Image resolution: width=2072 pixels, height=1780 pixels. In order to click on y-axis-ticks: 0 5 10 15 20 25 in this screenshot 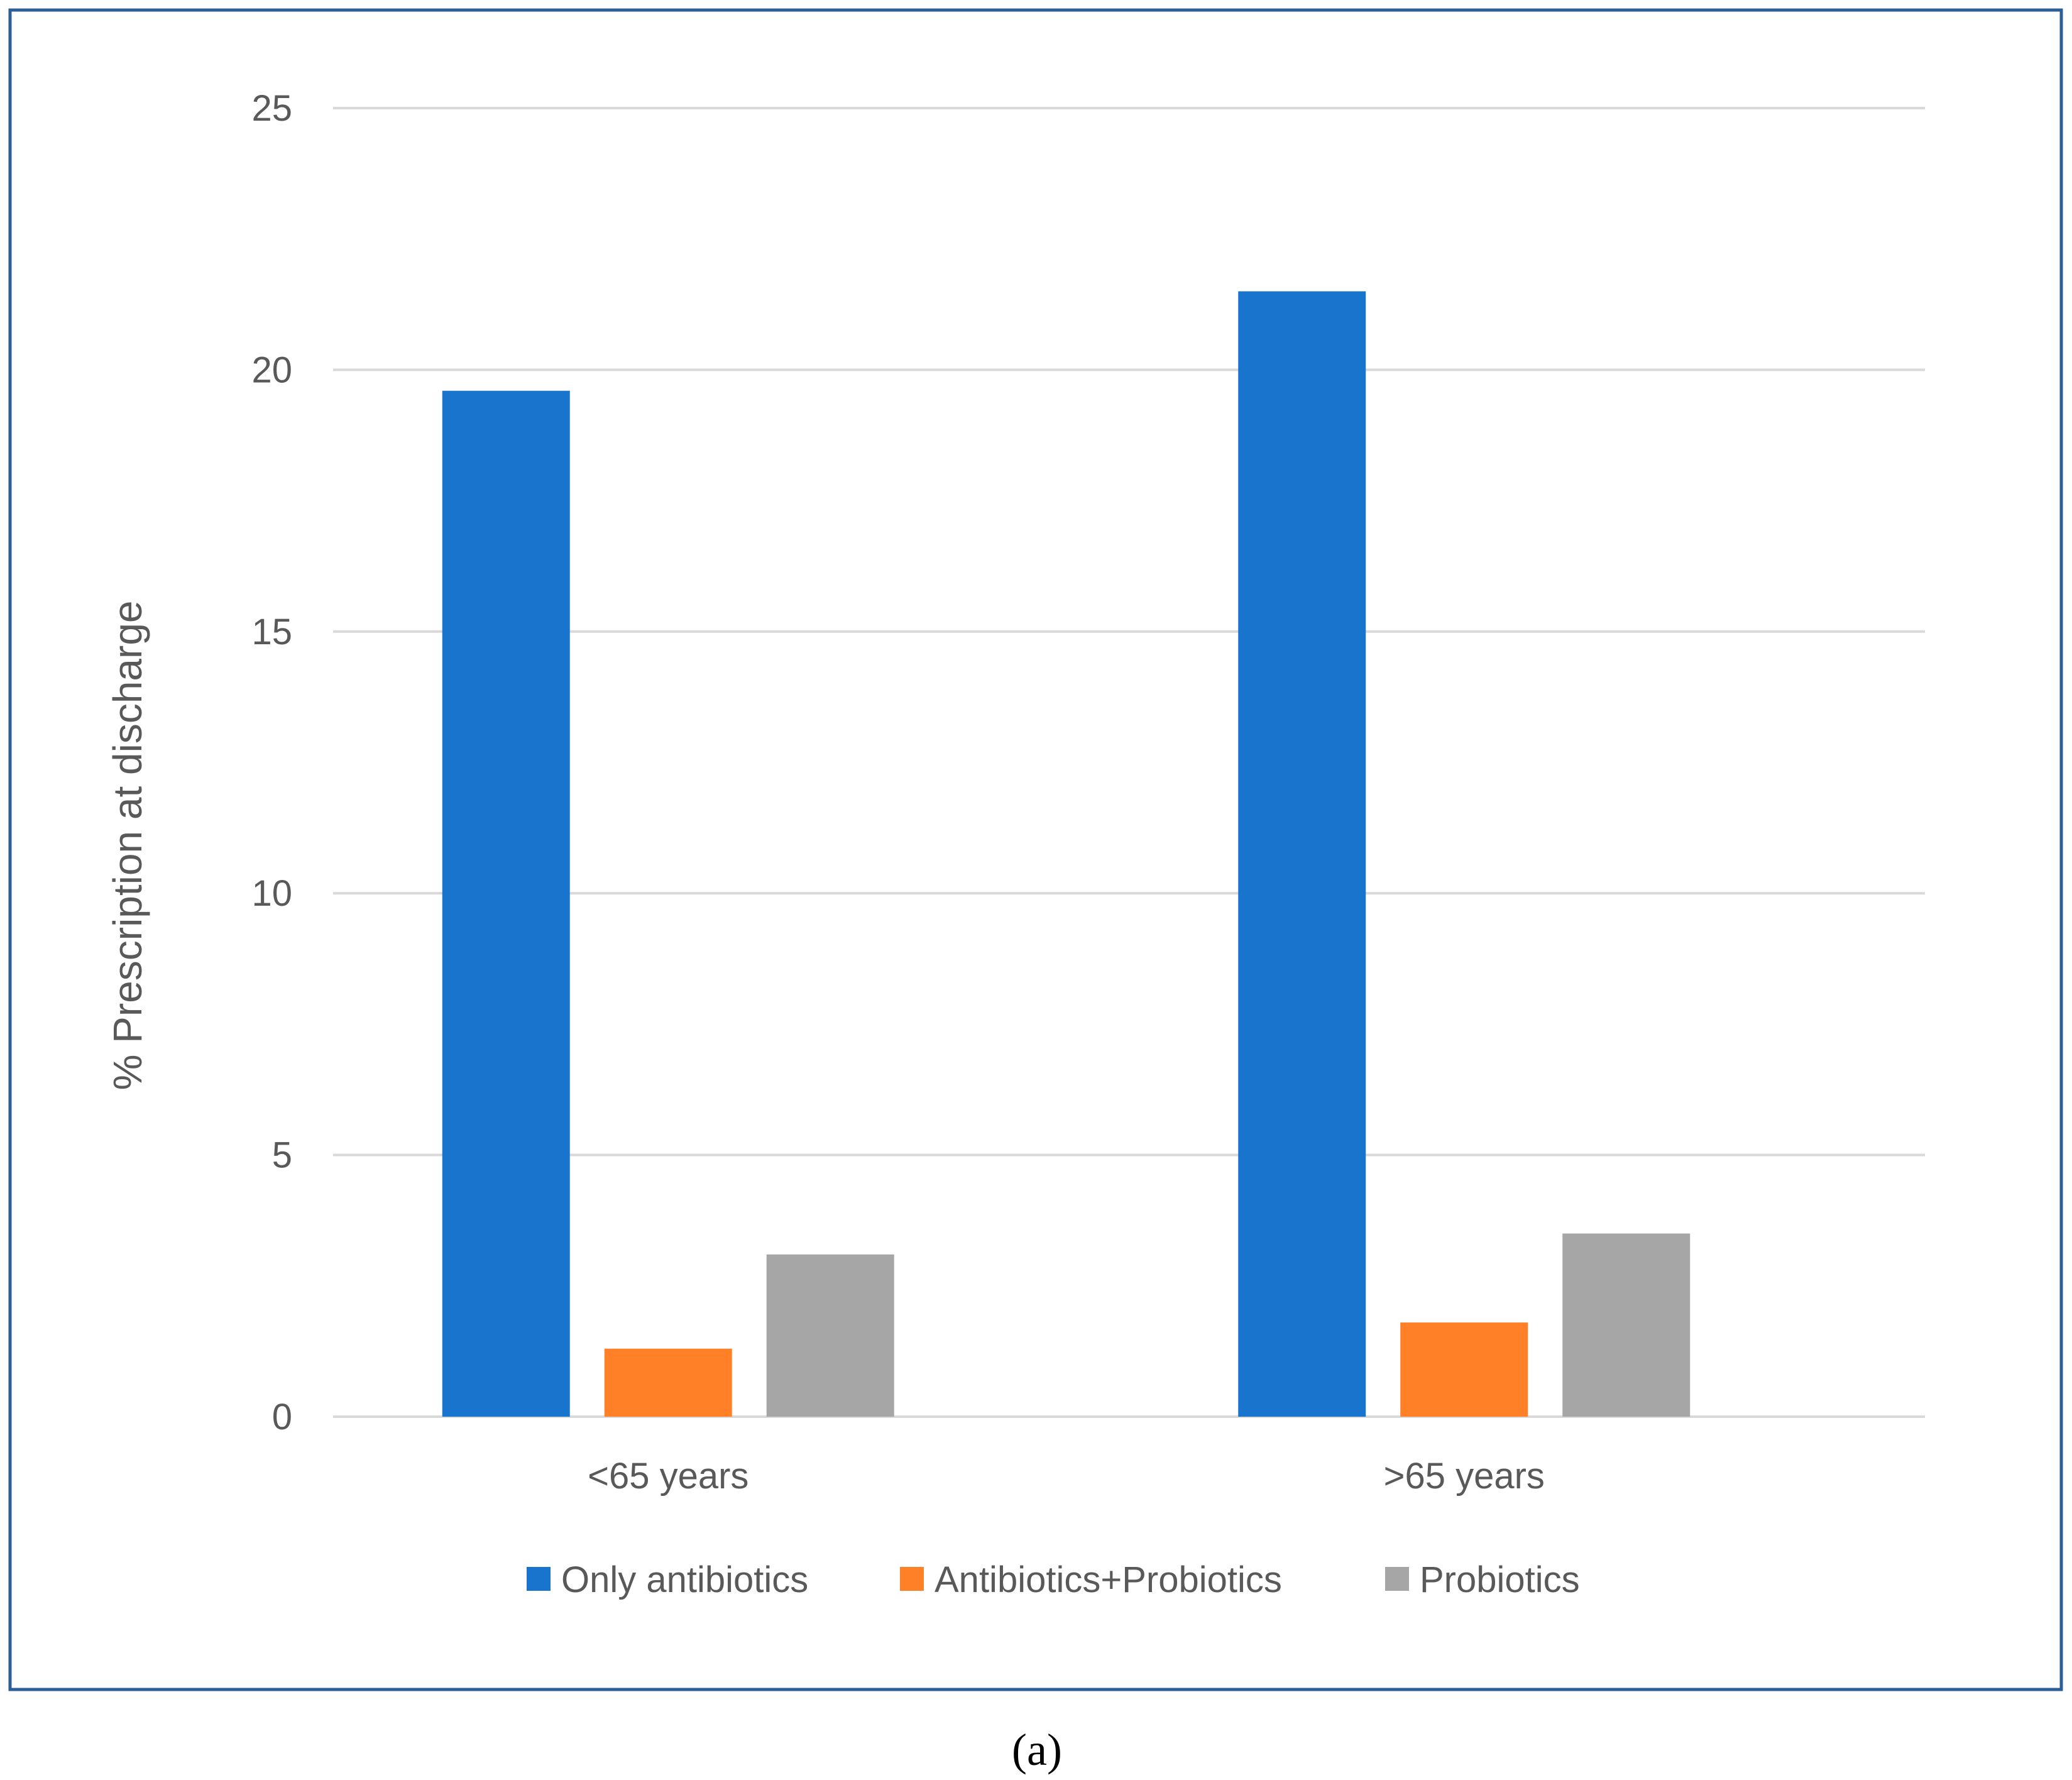, I will do `click(271, 762)`.